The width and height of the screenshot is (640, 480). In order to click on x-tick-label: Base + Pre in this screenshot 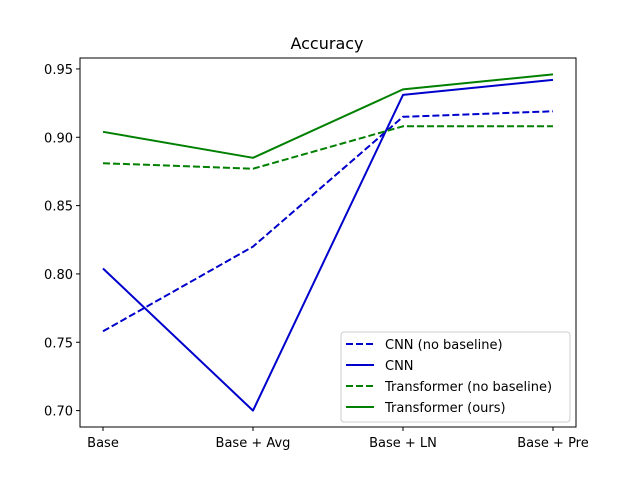, I will do `click(552, 443)`.